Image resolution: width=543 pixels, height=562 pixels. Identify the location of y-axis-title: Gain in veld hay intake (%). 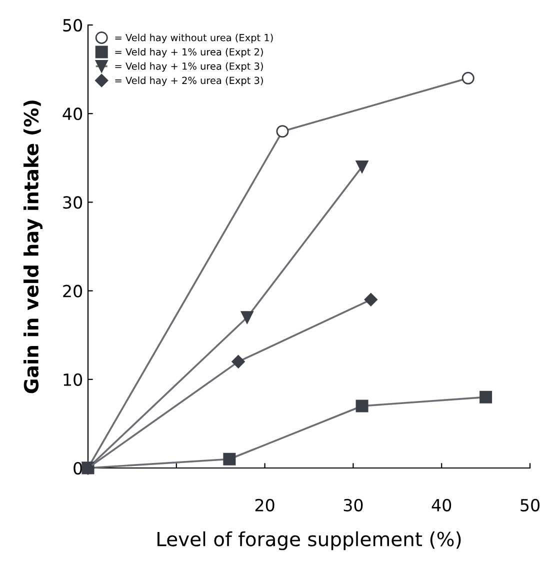
(33, 247).